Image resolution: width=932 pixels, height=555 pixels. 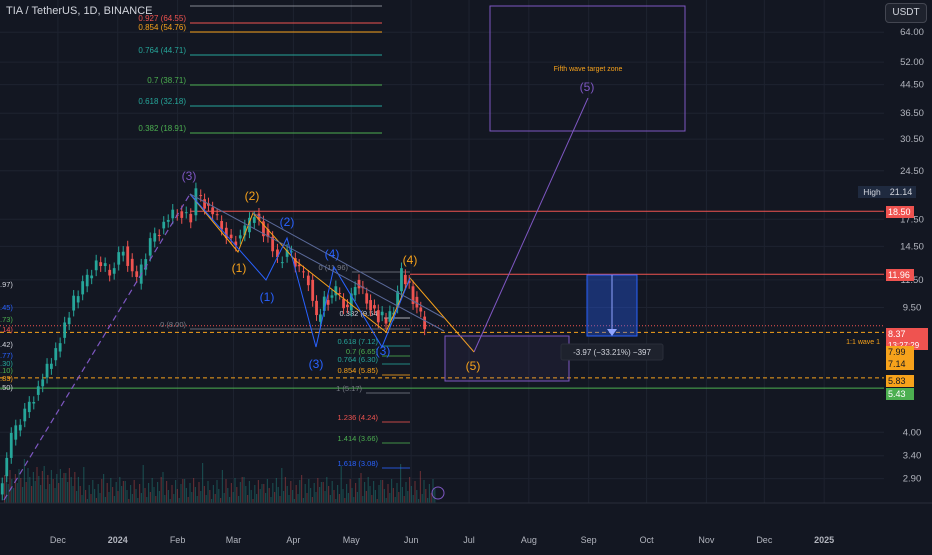 What do you see at coordinates (531, 225) in the screenshot?
I see `wave-5-projection-line` at bounding box center [531, 225].